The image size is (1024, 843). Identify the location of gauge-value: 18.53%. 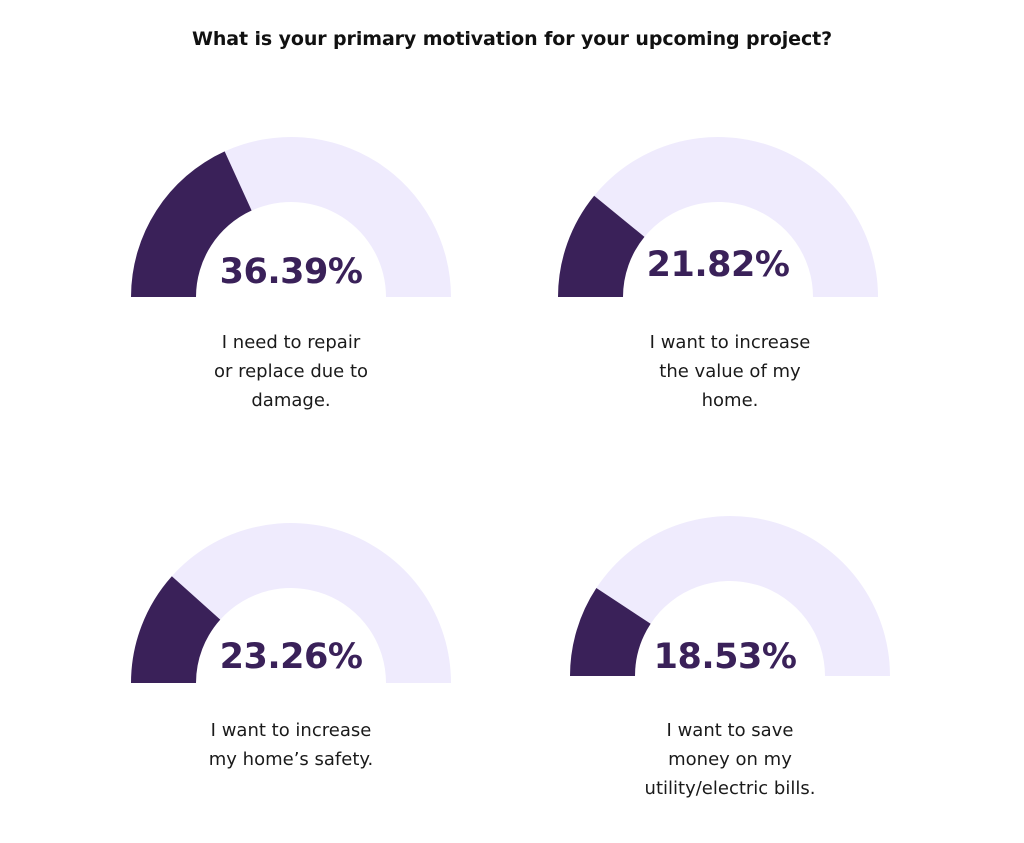
(725, 657).